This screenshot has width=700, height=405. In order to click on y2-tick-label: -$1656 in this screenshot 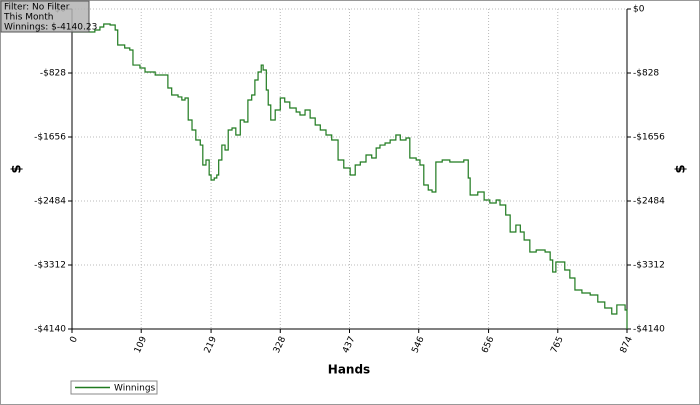, I will do `click(649, 138)`.